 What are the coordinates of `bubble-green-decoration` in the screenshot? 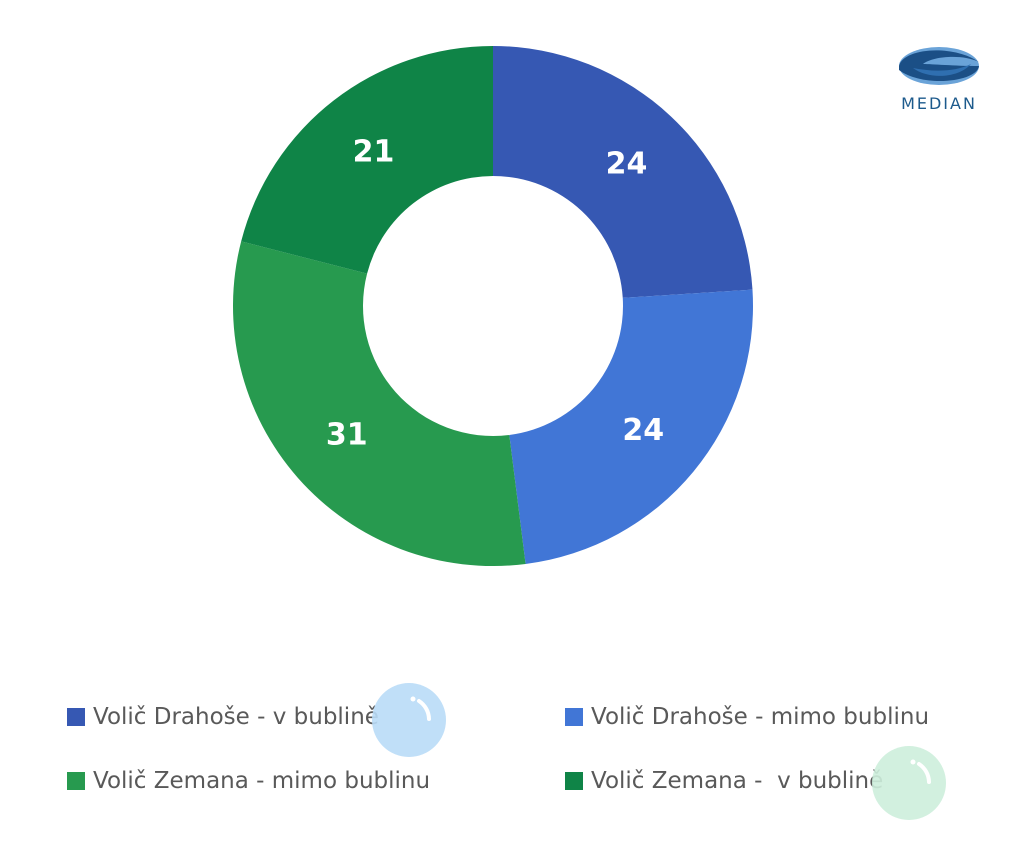 It's located at (909, 783).